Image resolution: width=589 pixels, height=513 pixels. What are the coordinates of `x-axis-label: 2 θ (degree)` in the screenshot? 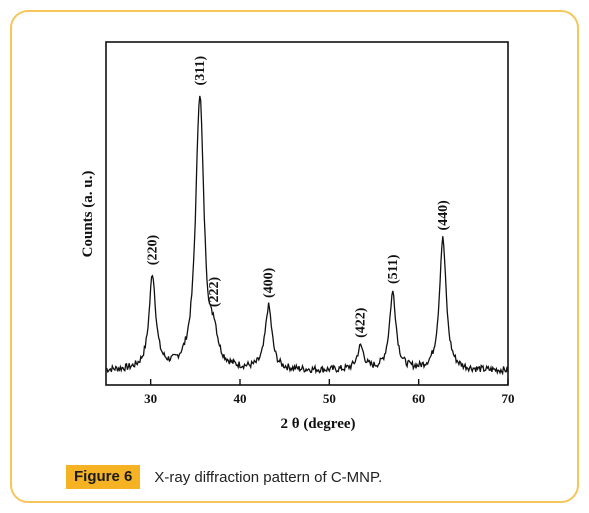 It's located at (317, 424).